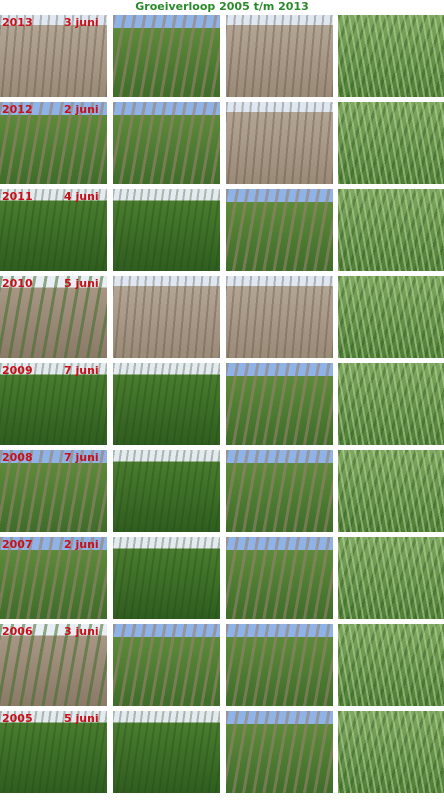  Describe the element at coordinates (222, 491) in the screenshot. I see `photo-row: 2008 7 juni` at that location.